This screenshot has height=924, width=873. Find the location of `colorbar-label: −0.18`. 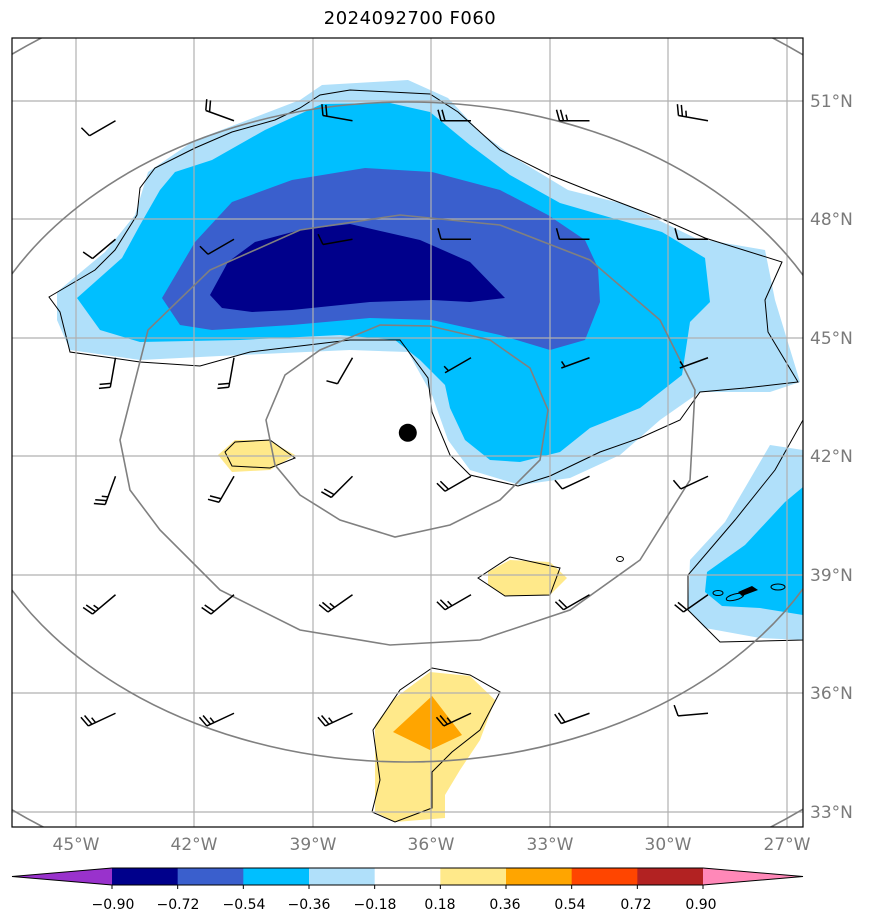

colorbar-label: −0.18 is located at coordinates (375, 905).